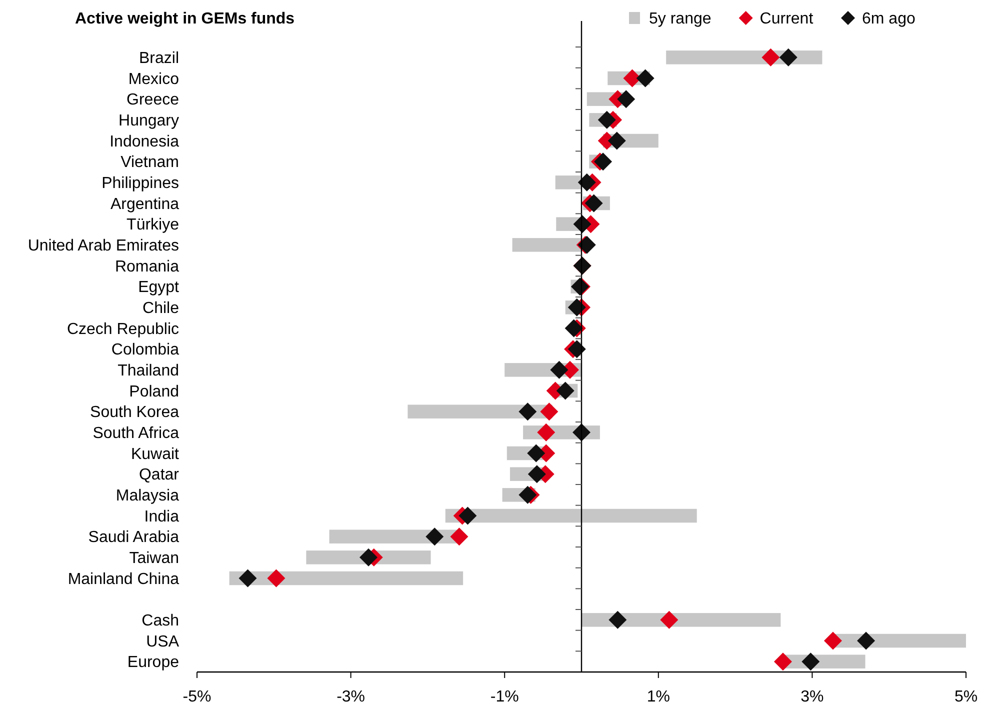  What do you see at coordinates (351, 697) in the screenshot?
I see `x-tick-label: -3%` at bounding box center [351, 697].